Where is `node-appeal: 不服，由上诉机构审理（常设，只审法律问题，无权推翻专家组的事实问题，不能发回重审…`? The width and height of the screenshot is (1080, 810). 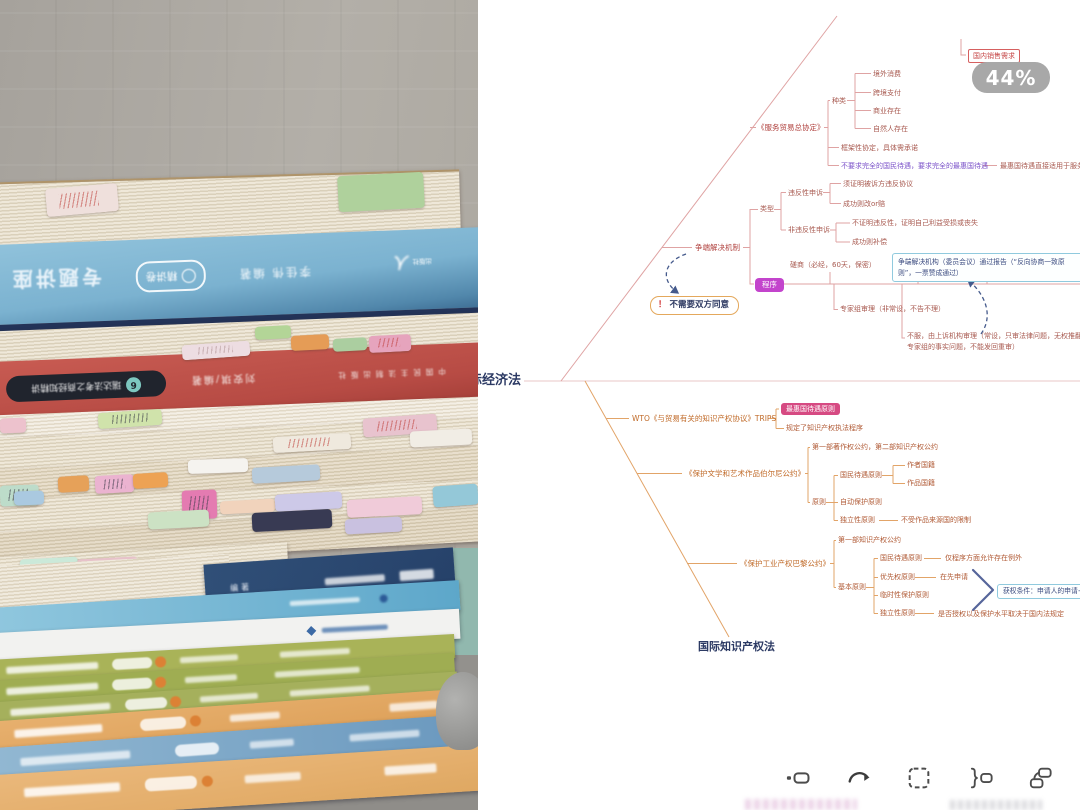
node-appeal: 不服，由上诉机构审理（常设，只审法律问题，无权推翻专家组的事实问题，不能发回重审… is located at coordinates (993, 341).